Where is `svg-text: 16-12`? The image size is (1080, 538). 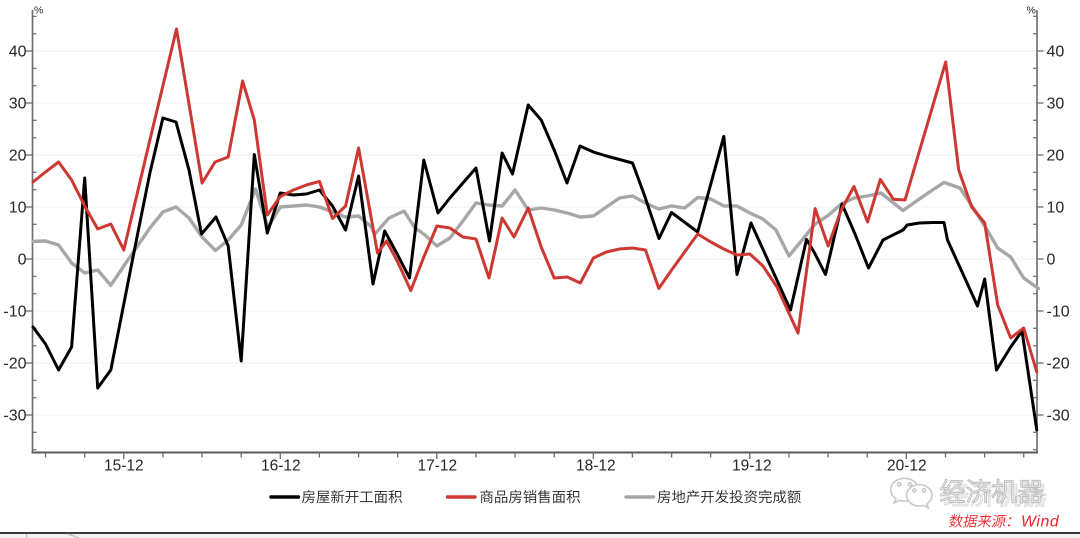 svg-text: 16-12 is located at coordinates (281, 466).